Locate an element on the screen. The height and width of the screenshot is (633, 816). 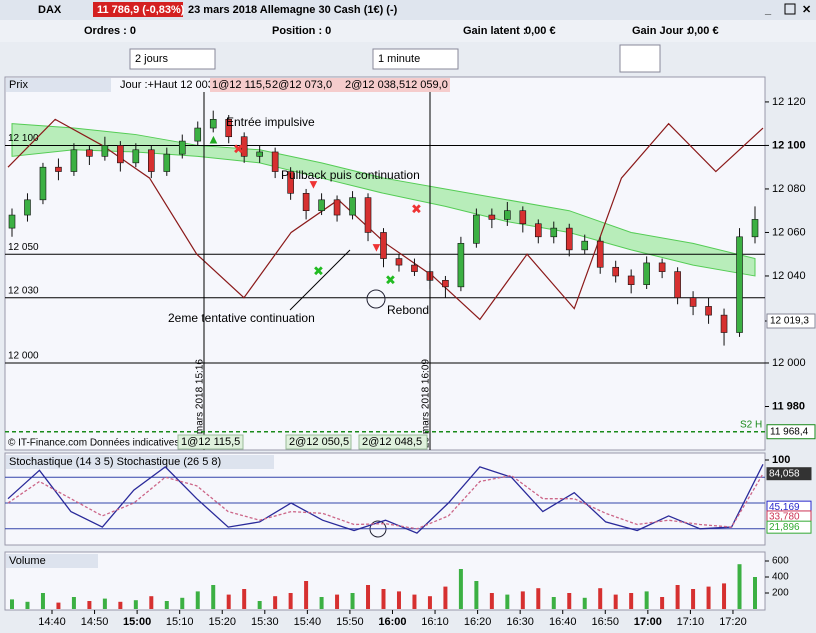
x-tick-label: 16:20 is located at coordinates (478, 622).